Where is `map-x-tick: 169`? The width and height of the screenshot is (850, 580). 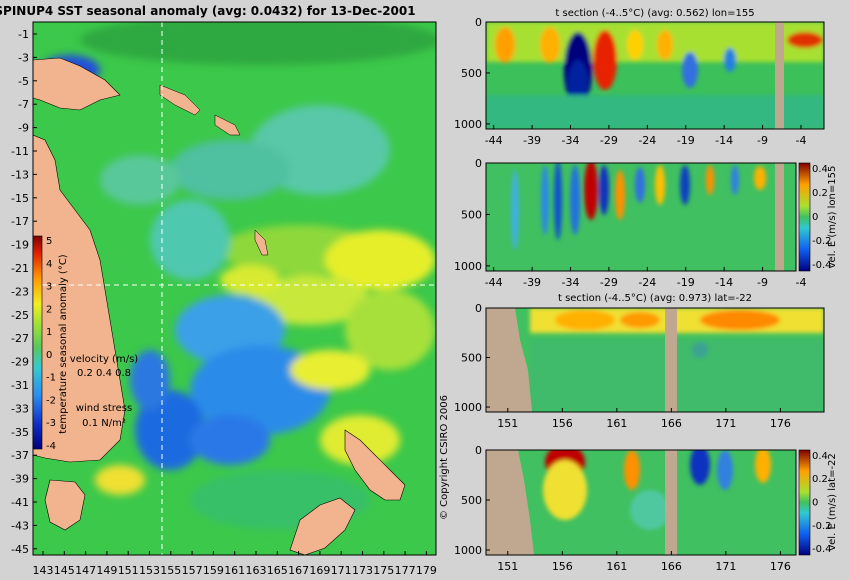 map-x-tick: 169 is located at coordinates (319, 570).